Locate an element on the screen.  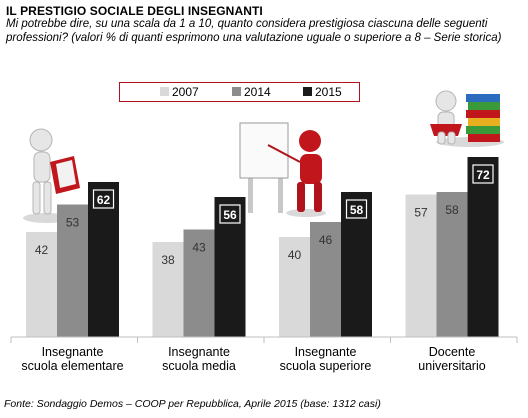
category-label-0-1: scuola elementare is located at coordinates (72, 366).